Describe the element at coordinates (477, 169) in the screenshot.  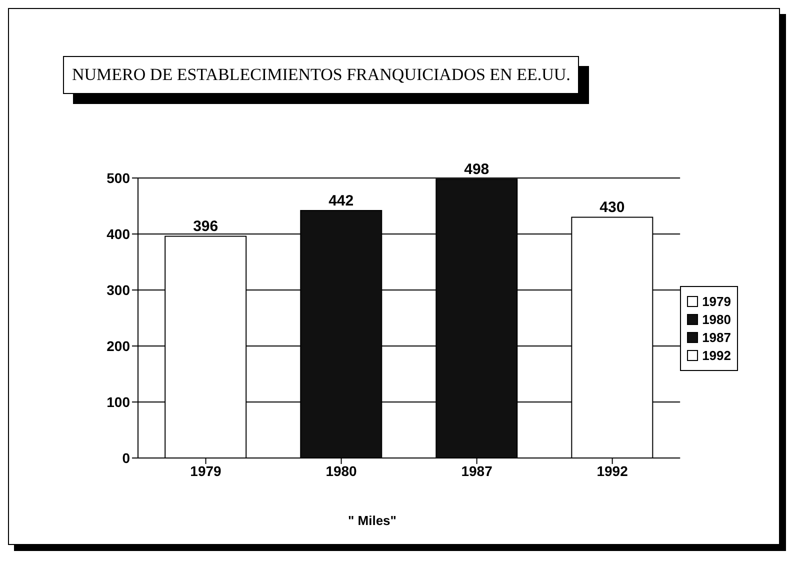
I see `data-label: 498` at that location.